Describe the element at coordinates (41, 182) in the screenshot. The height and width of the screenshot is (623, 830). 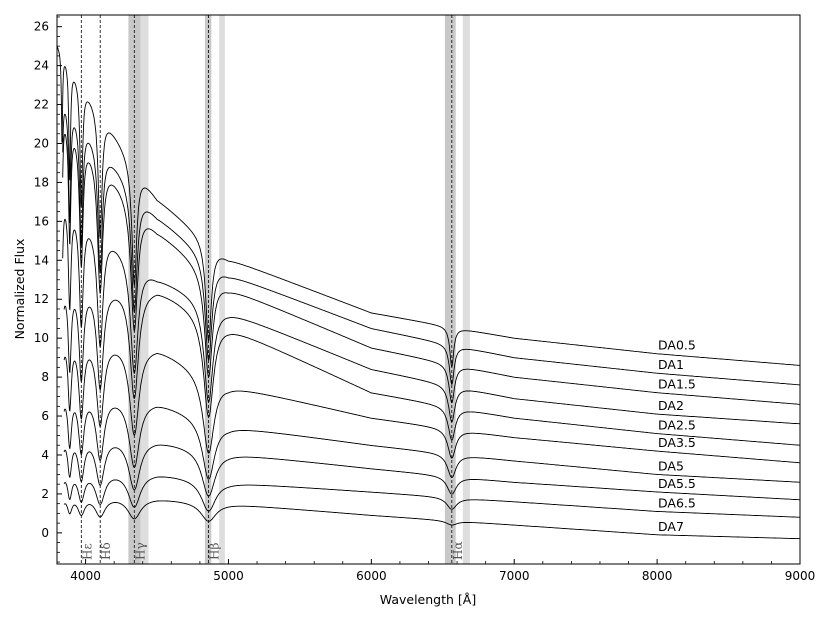
I see `y-tick-label-18: 18` at that location.